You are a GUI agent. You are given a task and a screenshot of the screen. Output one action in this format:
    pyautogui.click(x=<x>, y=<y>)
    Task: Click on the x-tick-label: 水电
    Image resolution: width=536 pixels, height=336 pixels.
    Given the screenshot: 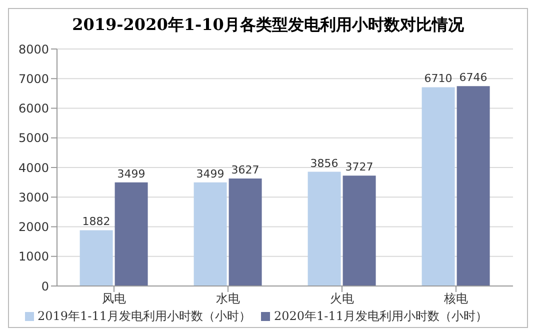 What is the action you would take?
    pyautogui.click(x=228, y=299)
    